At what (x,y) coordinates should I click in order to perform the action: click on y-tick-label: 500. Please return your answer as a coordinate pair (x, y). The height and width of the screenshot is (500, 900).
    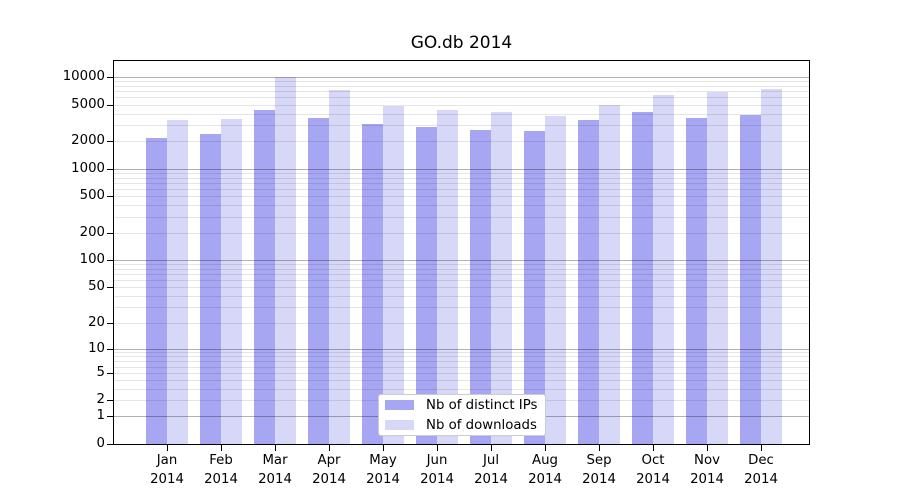
    Looking at the image, I should click on (92, 196).